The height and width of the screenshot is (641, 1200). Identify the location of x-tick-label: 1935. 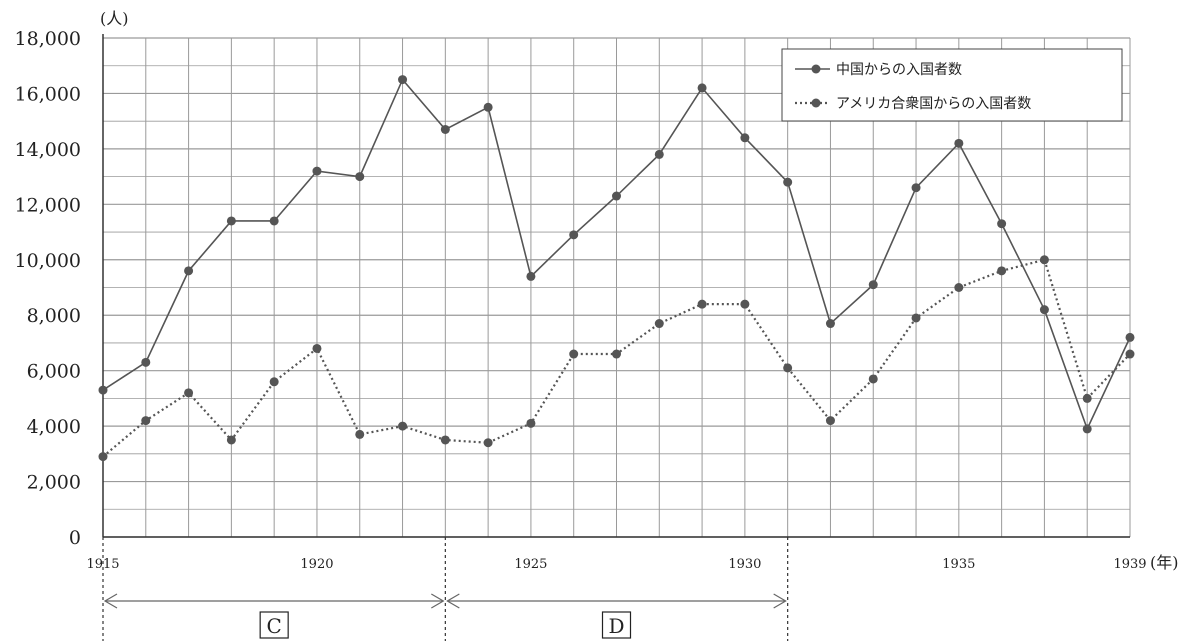
(958, 564).